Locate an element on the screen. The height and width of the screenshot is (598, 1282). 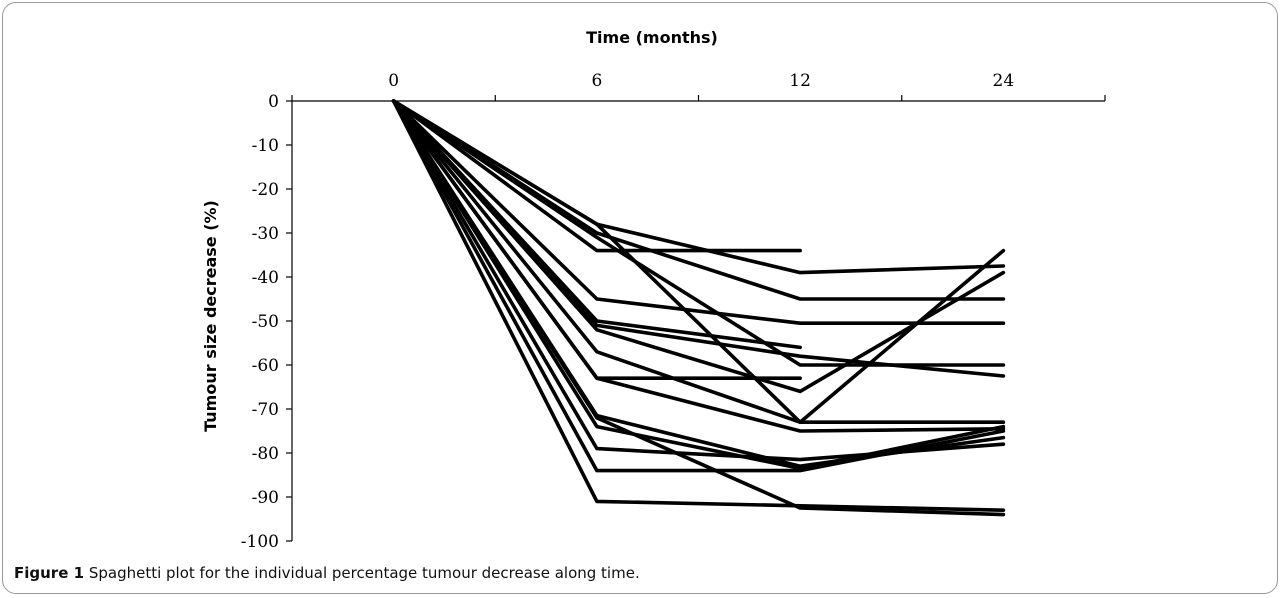
y-tick-label: -20 is located at coordinates (265, 190).